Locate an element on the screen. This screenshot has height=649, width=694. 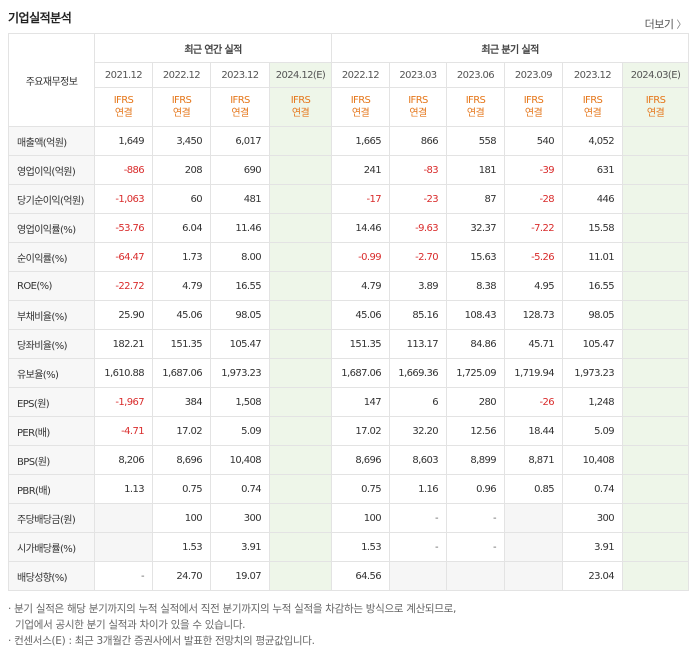
row-label: 배당성향(%) is located at coordinates (51, 576).